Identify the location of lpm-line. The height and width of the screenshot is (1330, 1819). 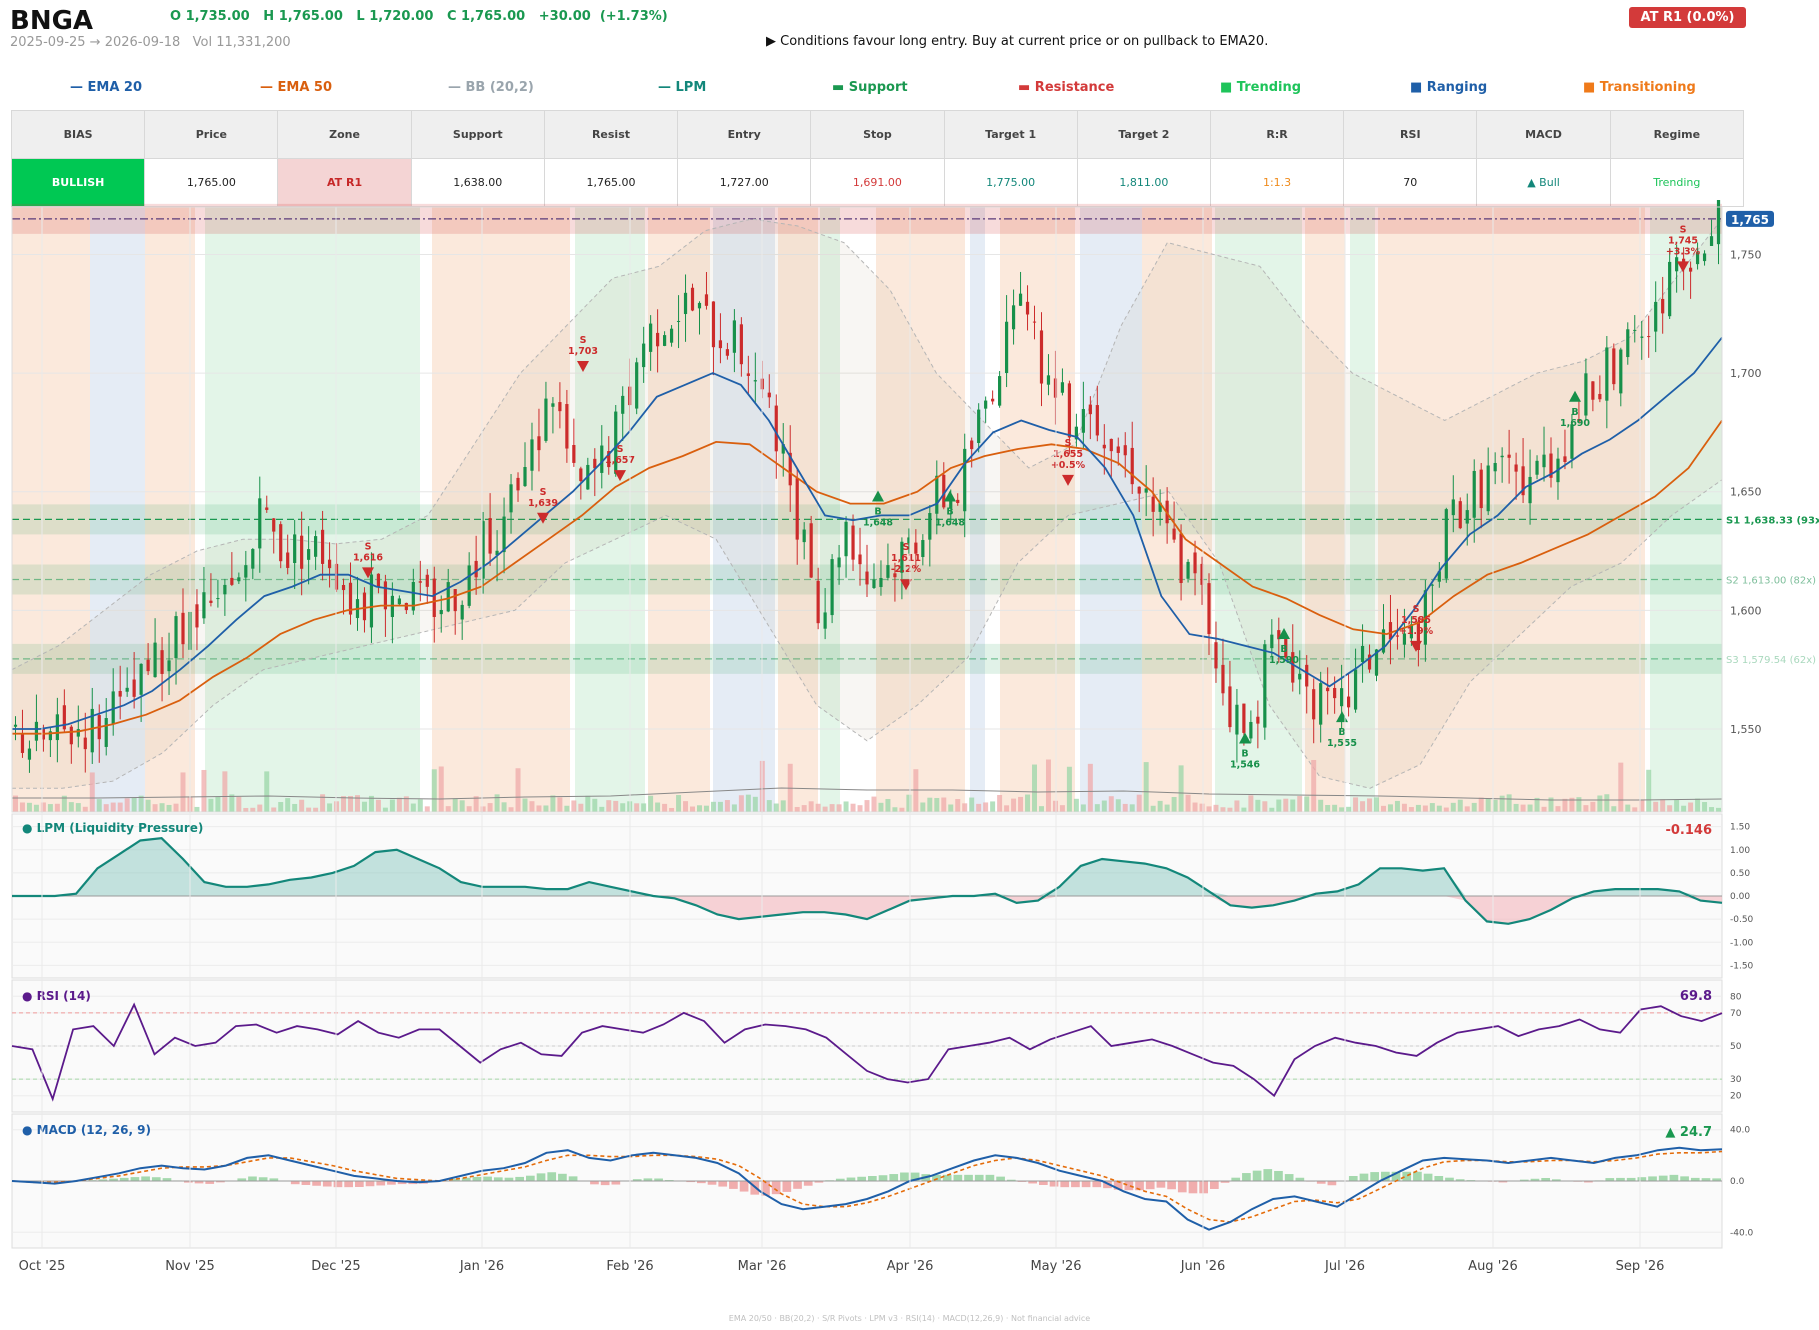
(867, 881).